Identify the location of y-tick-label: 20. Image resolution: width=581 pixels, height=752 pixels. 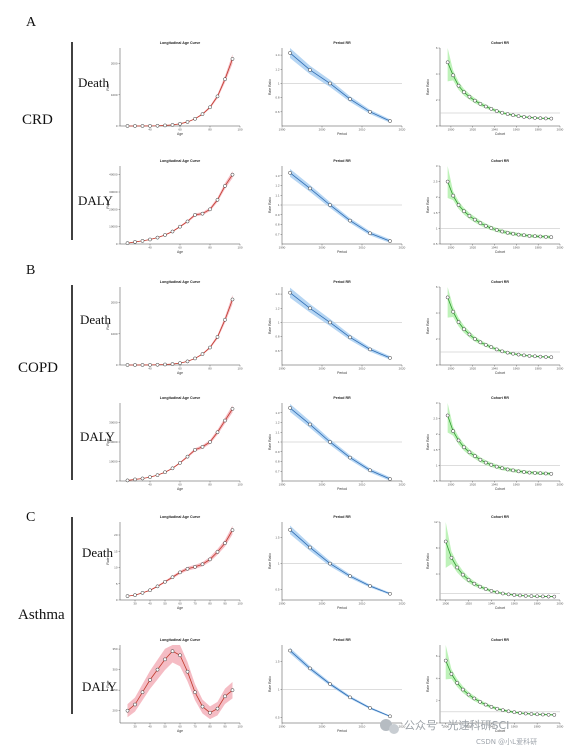
(116, 535).